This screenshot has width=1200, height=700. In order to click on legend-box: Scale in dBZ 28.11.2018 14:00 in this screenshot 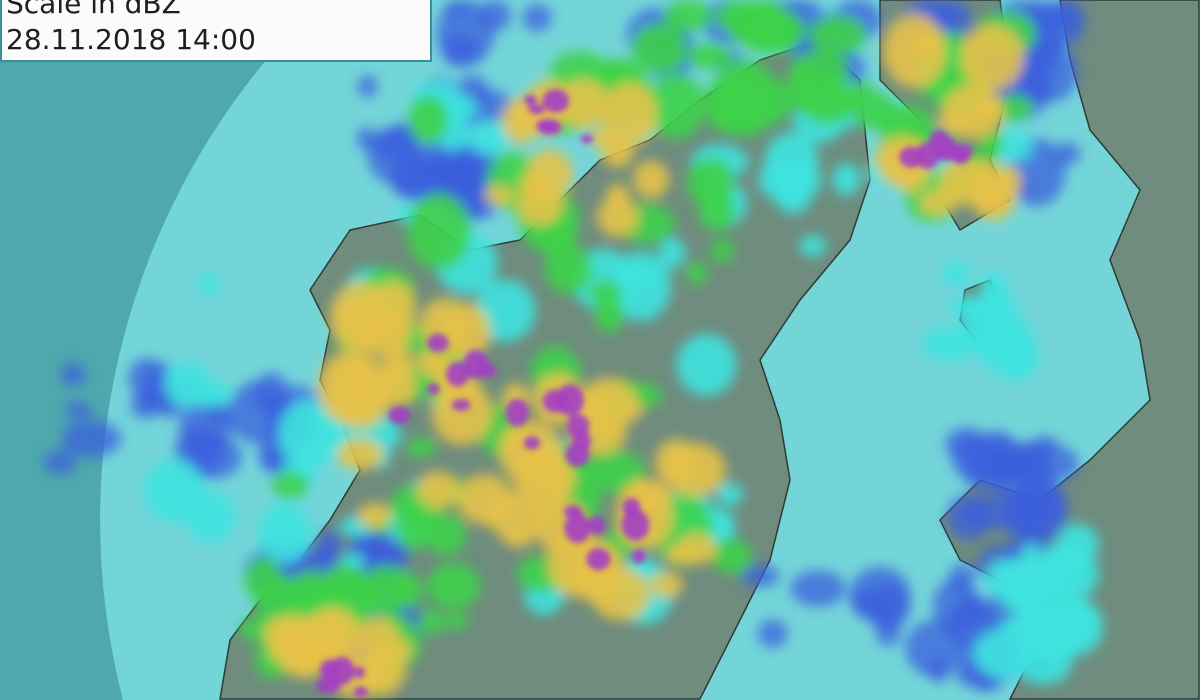, I will do `click(216, 31)`.